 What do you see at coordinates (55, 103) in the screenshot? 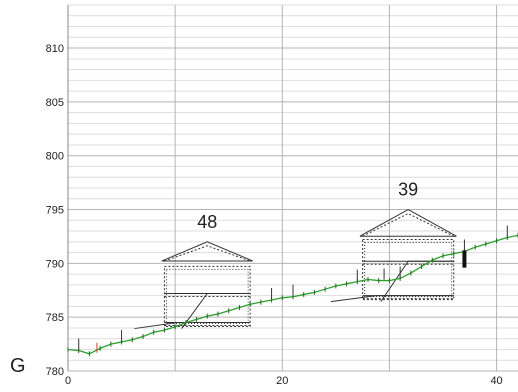
I see `y-tick-label: 805` at bounding box center [55, 103].